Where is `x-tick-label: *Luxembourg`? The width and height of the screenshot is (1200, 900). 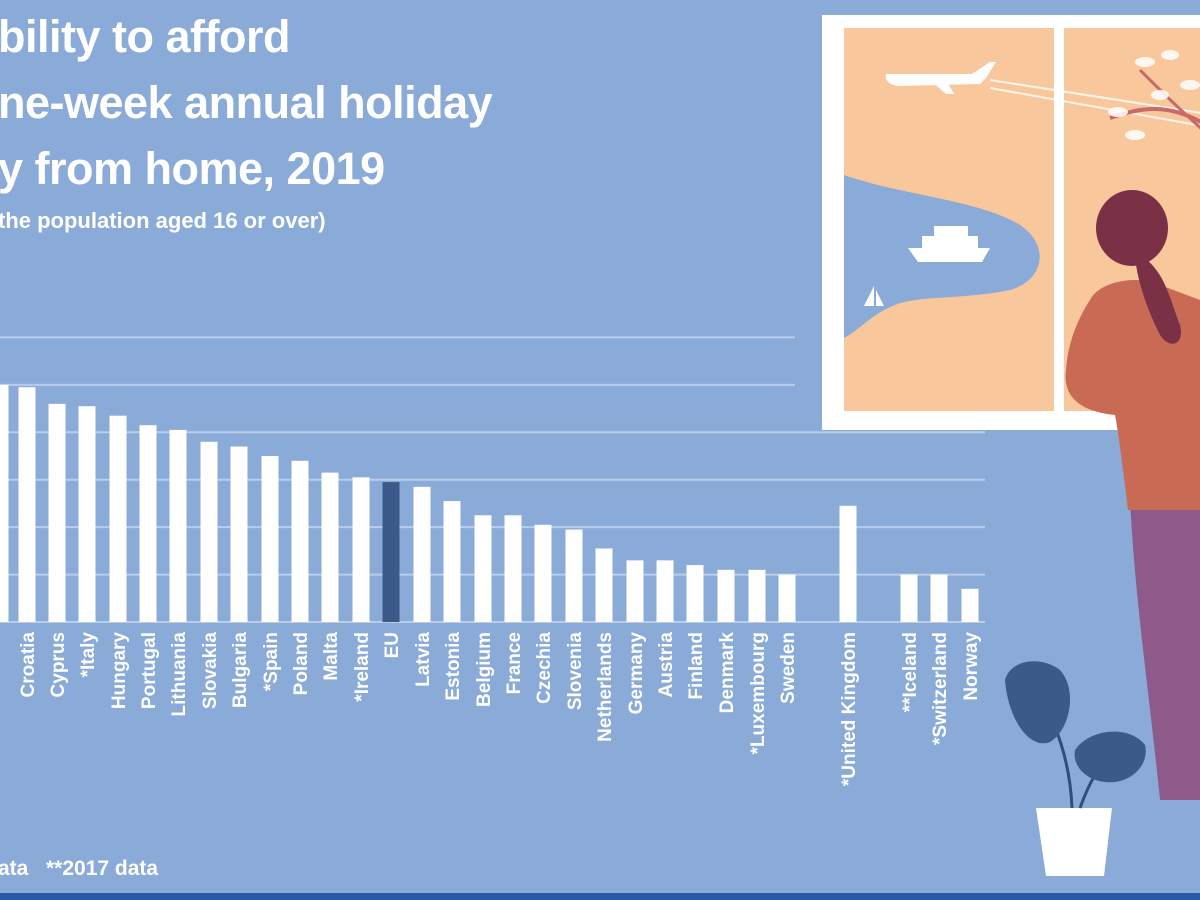 x-tick-label: *Luxembourg is located at coordinates (758, 693).